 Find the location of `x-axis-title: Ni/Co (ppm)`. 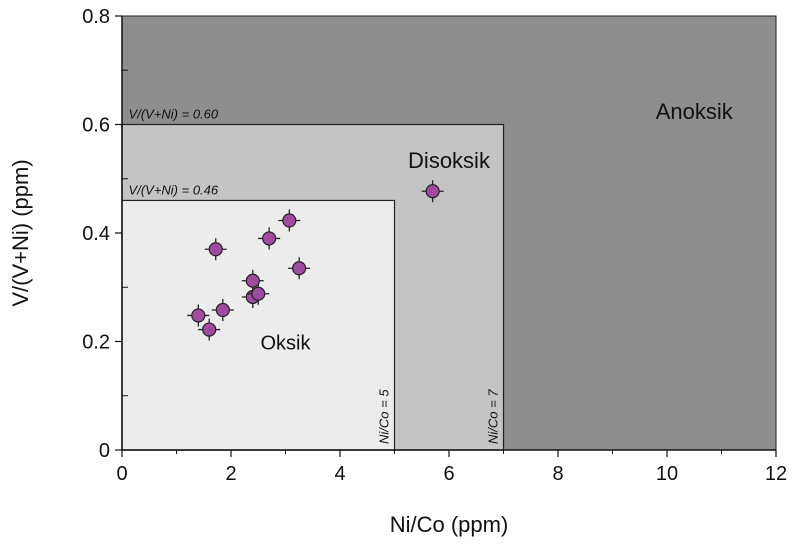

x-axis-title: Ni/Co (ppm) is located at coordinates (449, 524).